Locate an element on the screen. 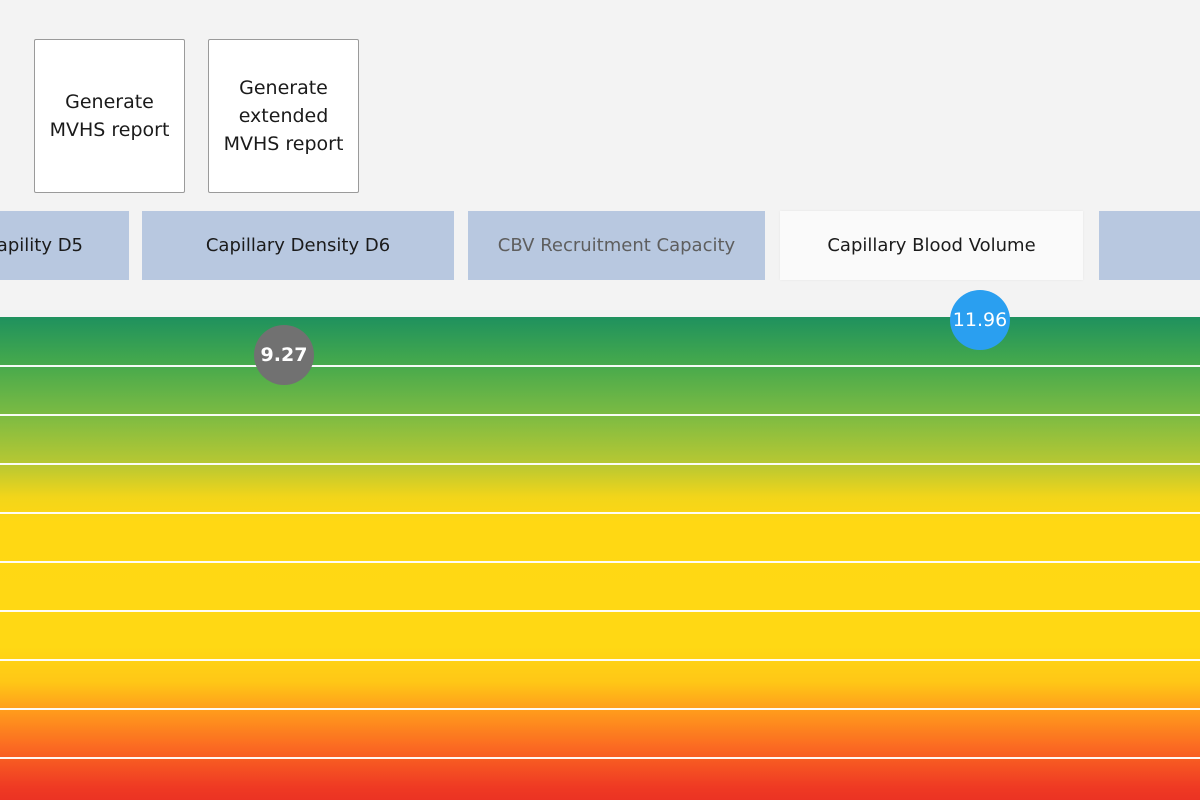 The height and width of the screenshot is (800, 1200). previous-value-marker: 9.27 is located at coordinates (284, 355).